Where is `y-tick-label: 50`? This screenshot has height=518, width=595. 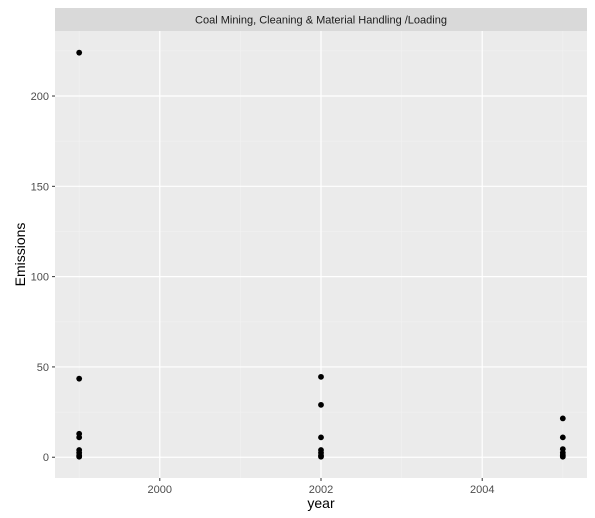
y-tick-label: 50 is located at coordinates (43, 368).